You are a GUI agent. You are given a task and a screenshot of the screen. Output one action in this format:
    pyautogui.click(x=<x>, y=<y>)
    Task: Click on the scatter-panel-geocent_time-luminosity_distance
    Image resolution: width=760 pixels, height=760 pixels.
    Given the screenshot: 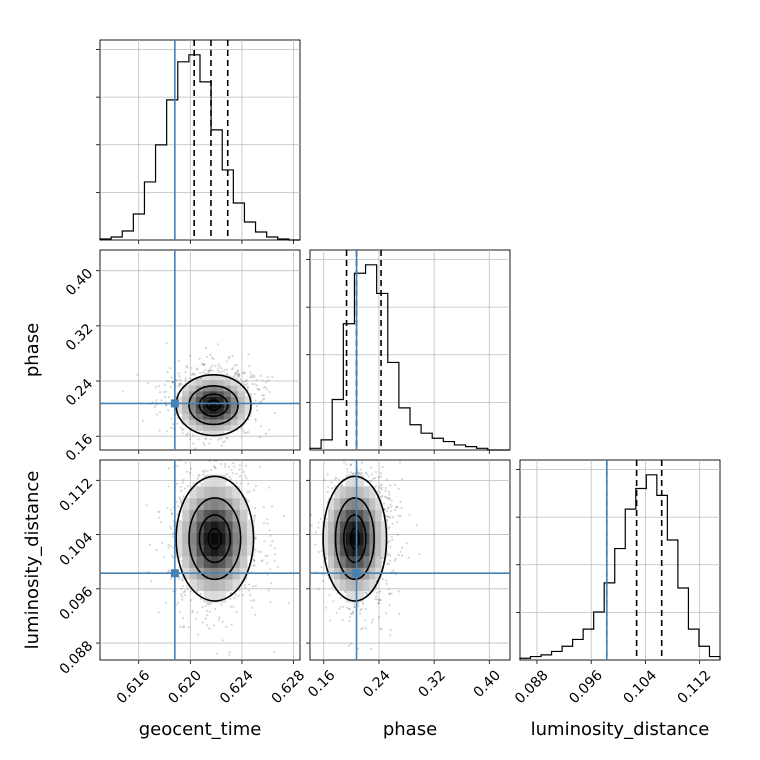 What is the action you would take?
    pyautogui.click(x=198, y=561)
    